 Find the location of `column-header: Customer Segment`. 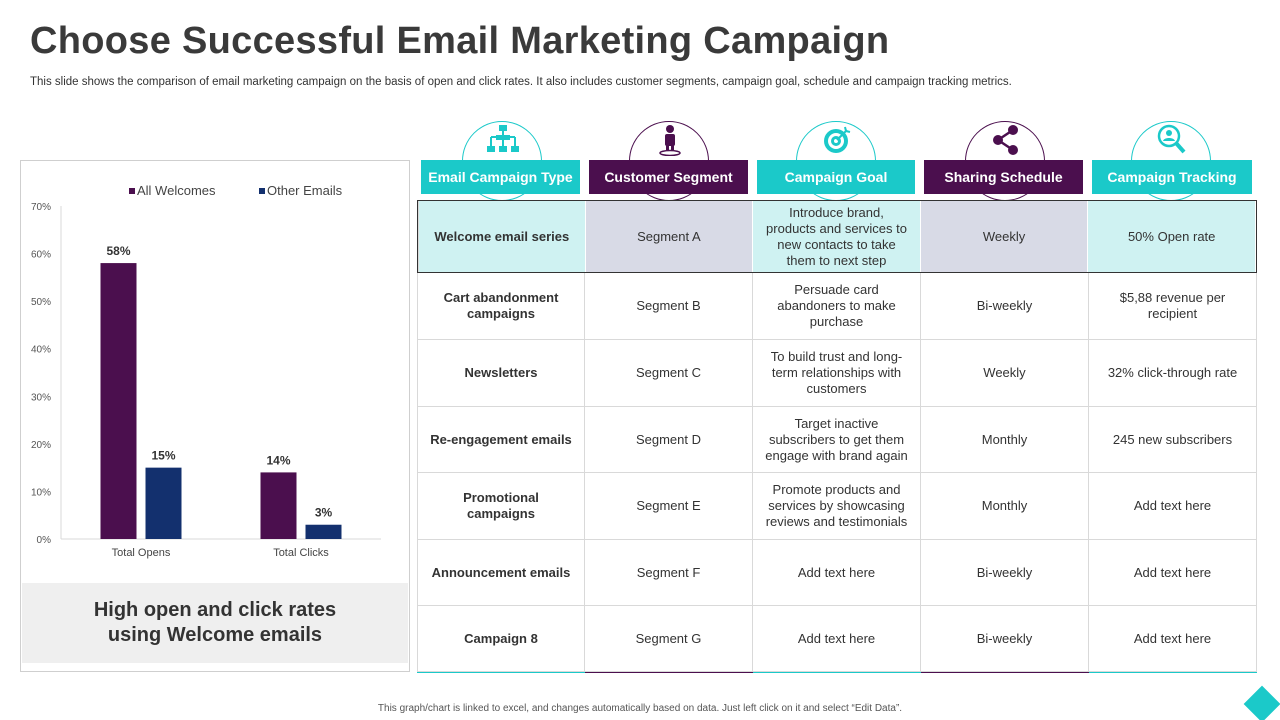

column-header: Customer Segment is located at coordinates (668, 177).